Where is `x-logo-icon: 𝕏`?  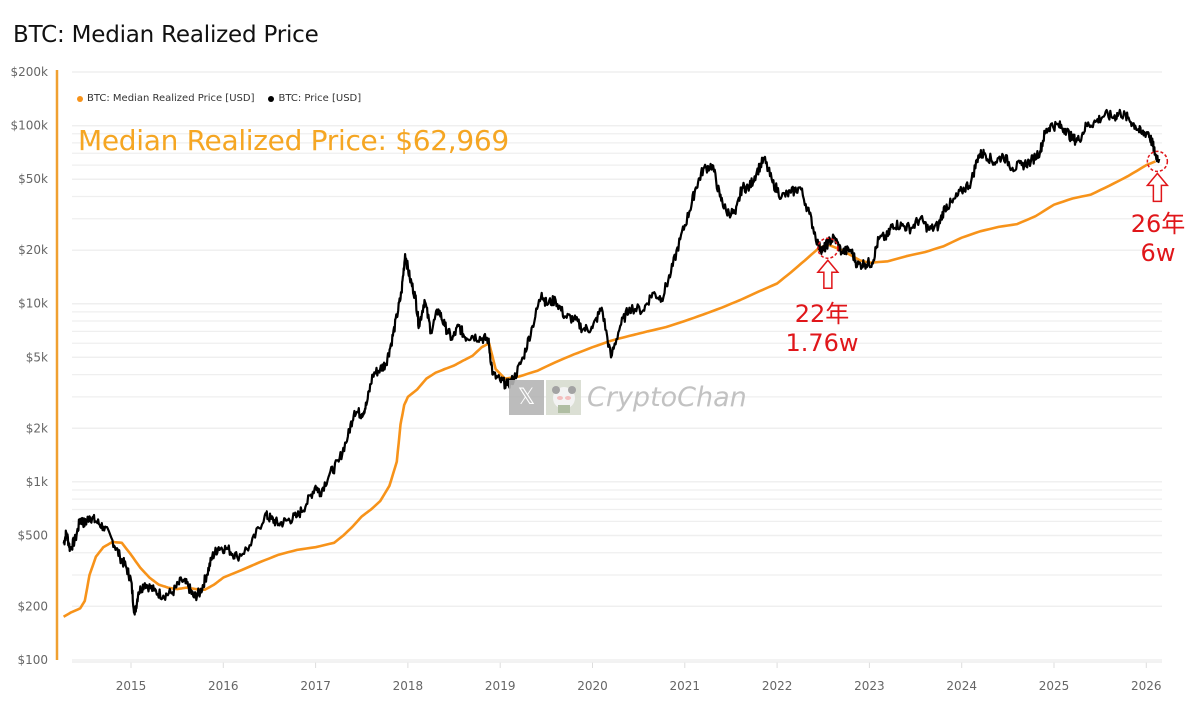
x-logo-icon: 𝕏 is located at coordinates (526, 397).